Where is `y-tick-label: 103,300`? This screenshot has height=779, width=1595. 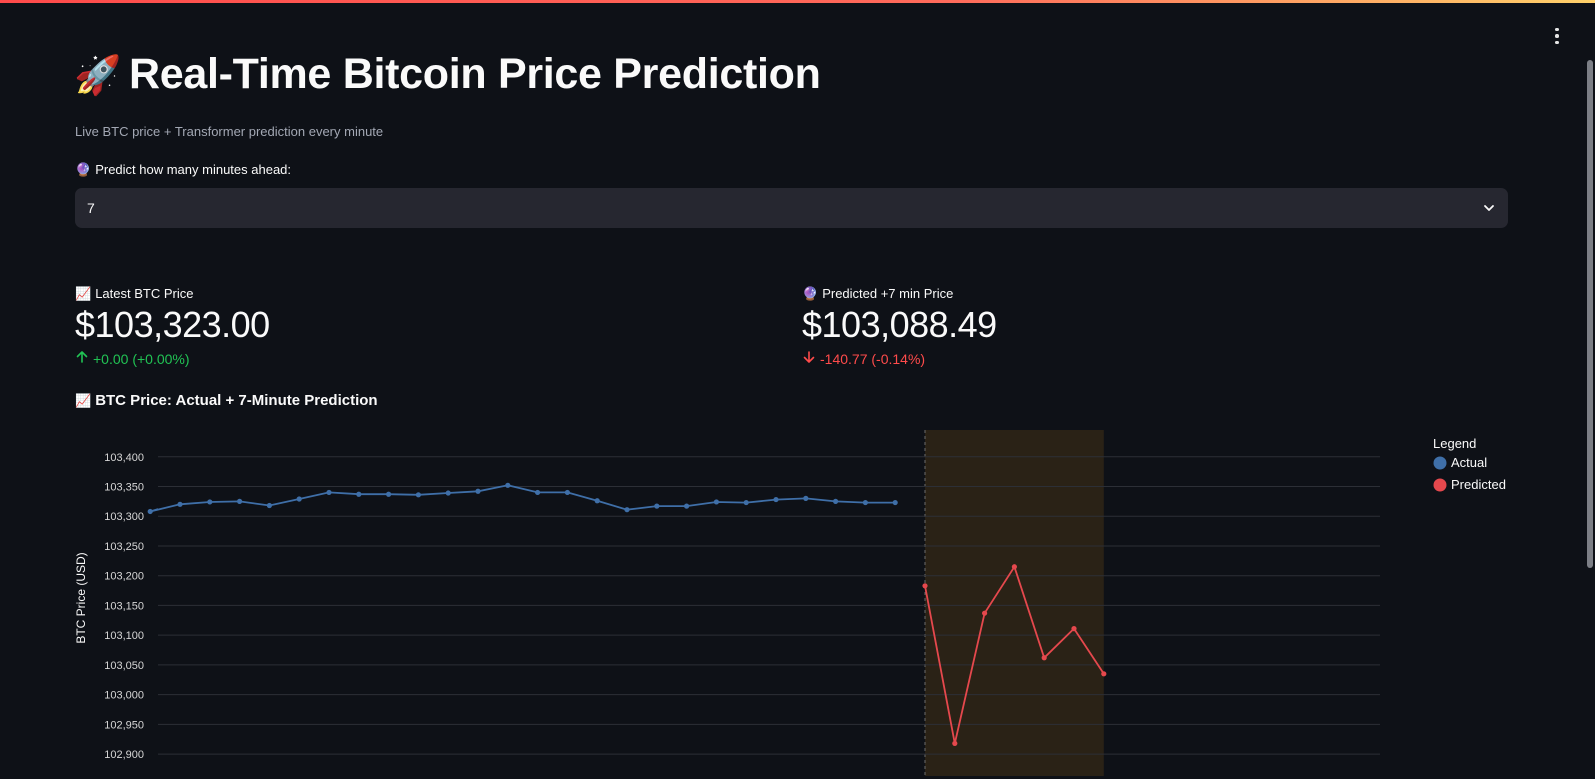 y-tick-label: 103,300 is located at coordinates (124, 517).